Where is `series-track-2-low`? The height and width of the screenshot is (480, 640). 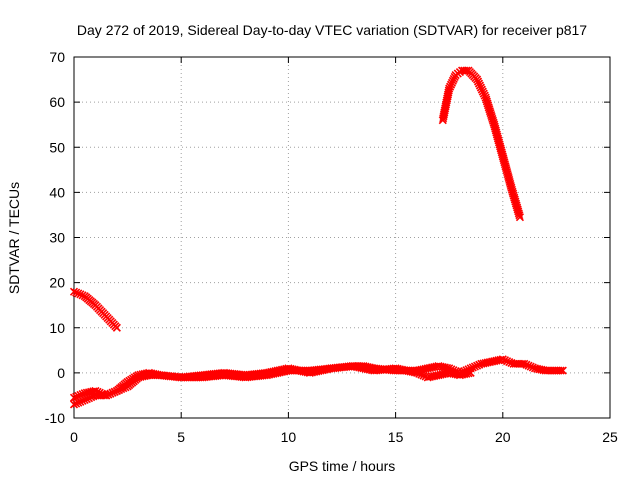 series-track-2-low is located at coordinates (272, 382).